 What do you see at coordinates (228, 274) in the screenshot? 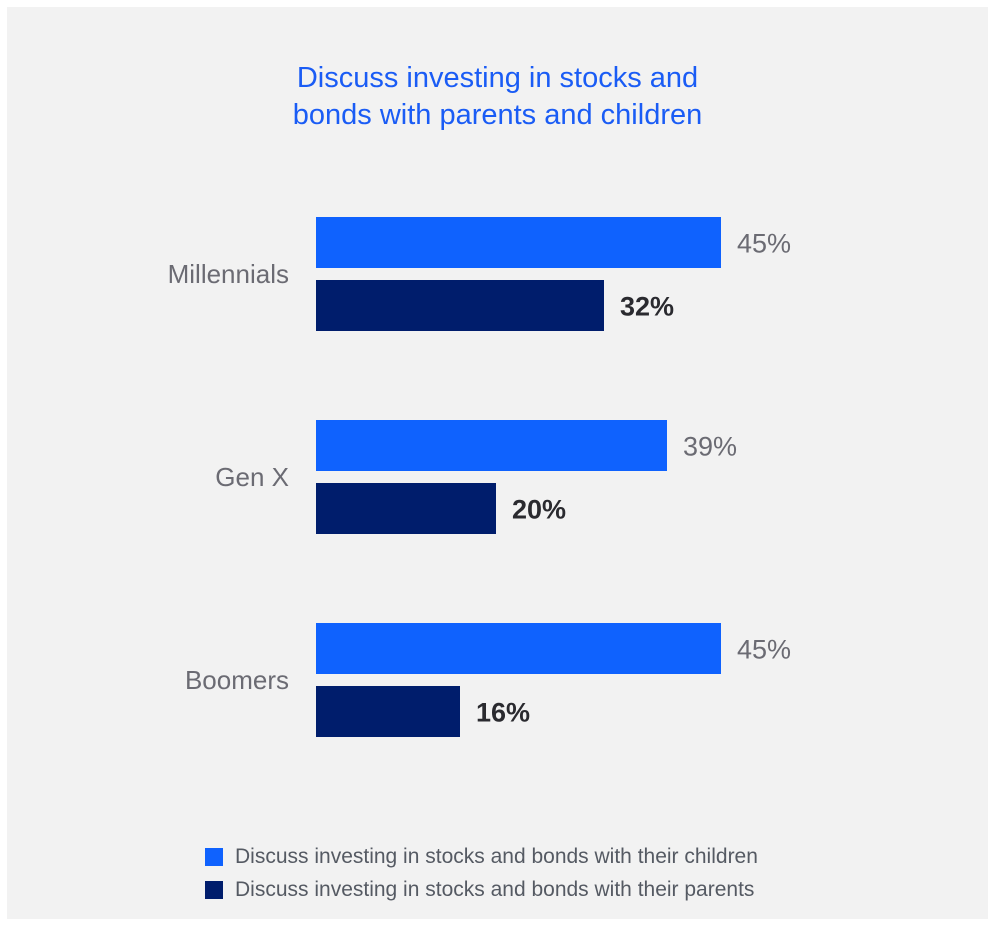
I see `category-label-millennials: Millennials` at bounding box center [228, 274].